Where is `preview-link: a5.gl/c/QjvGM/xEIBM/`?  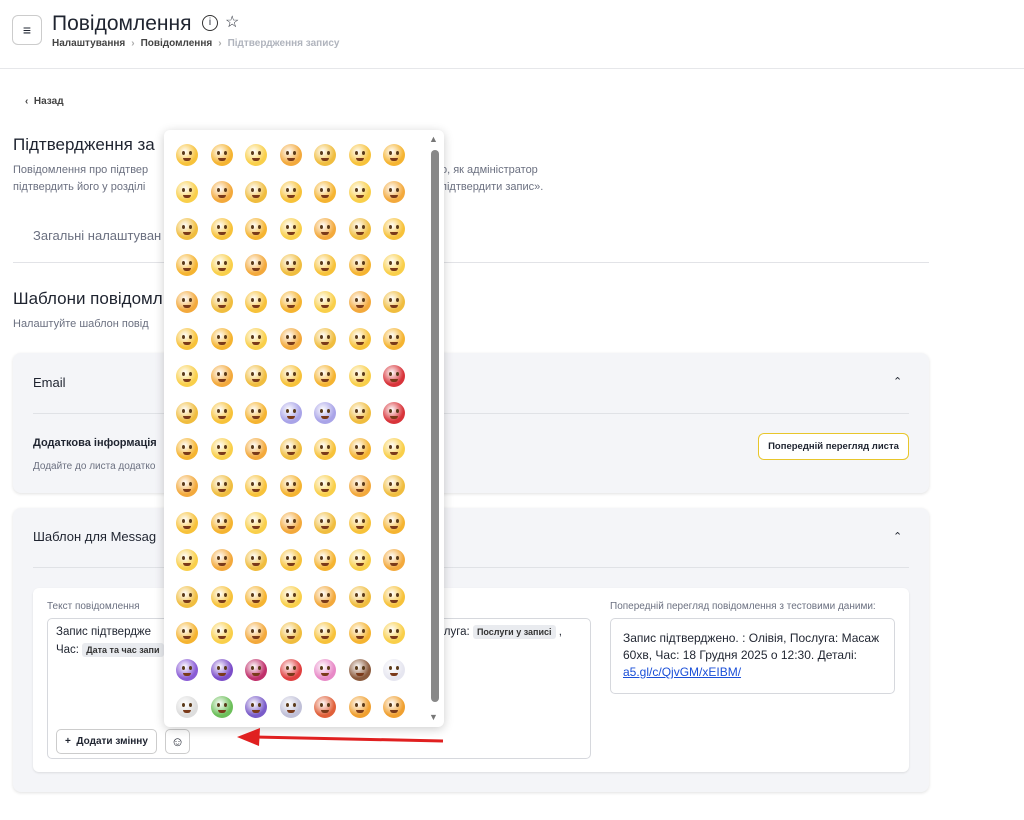 preview-link: a5.gl/c/QjvGM/xEIBM/ is located at coordinates (682, 672).